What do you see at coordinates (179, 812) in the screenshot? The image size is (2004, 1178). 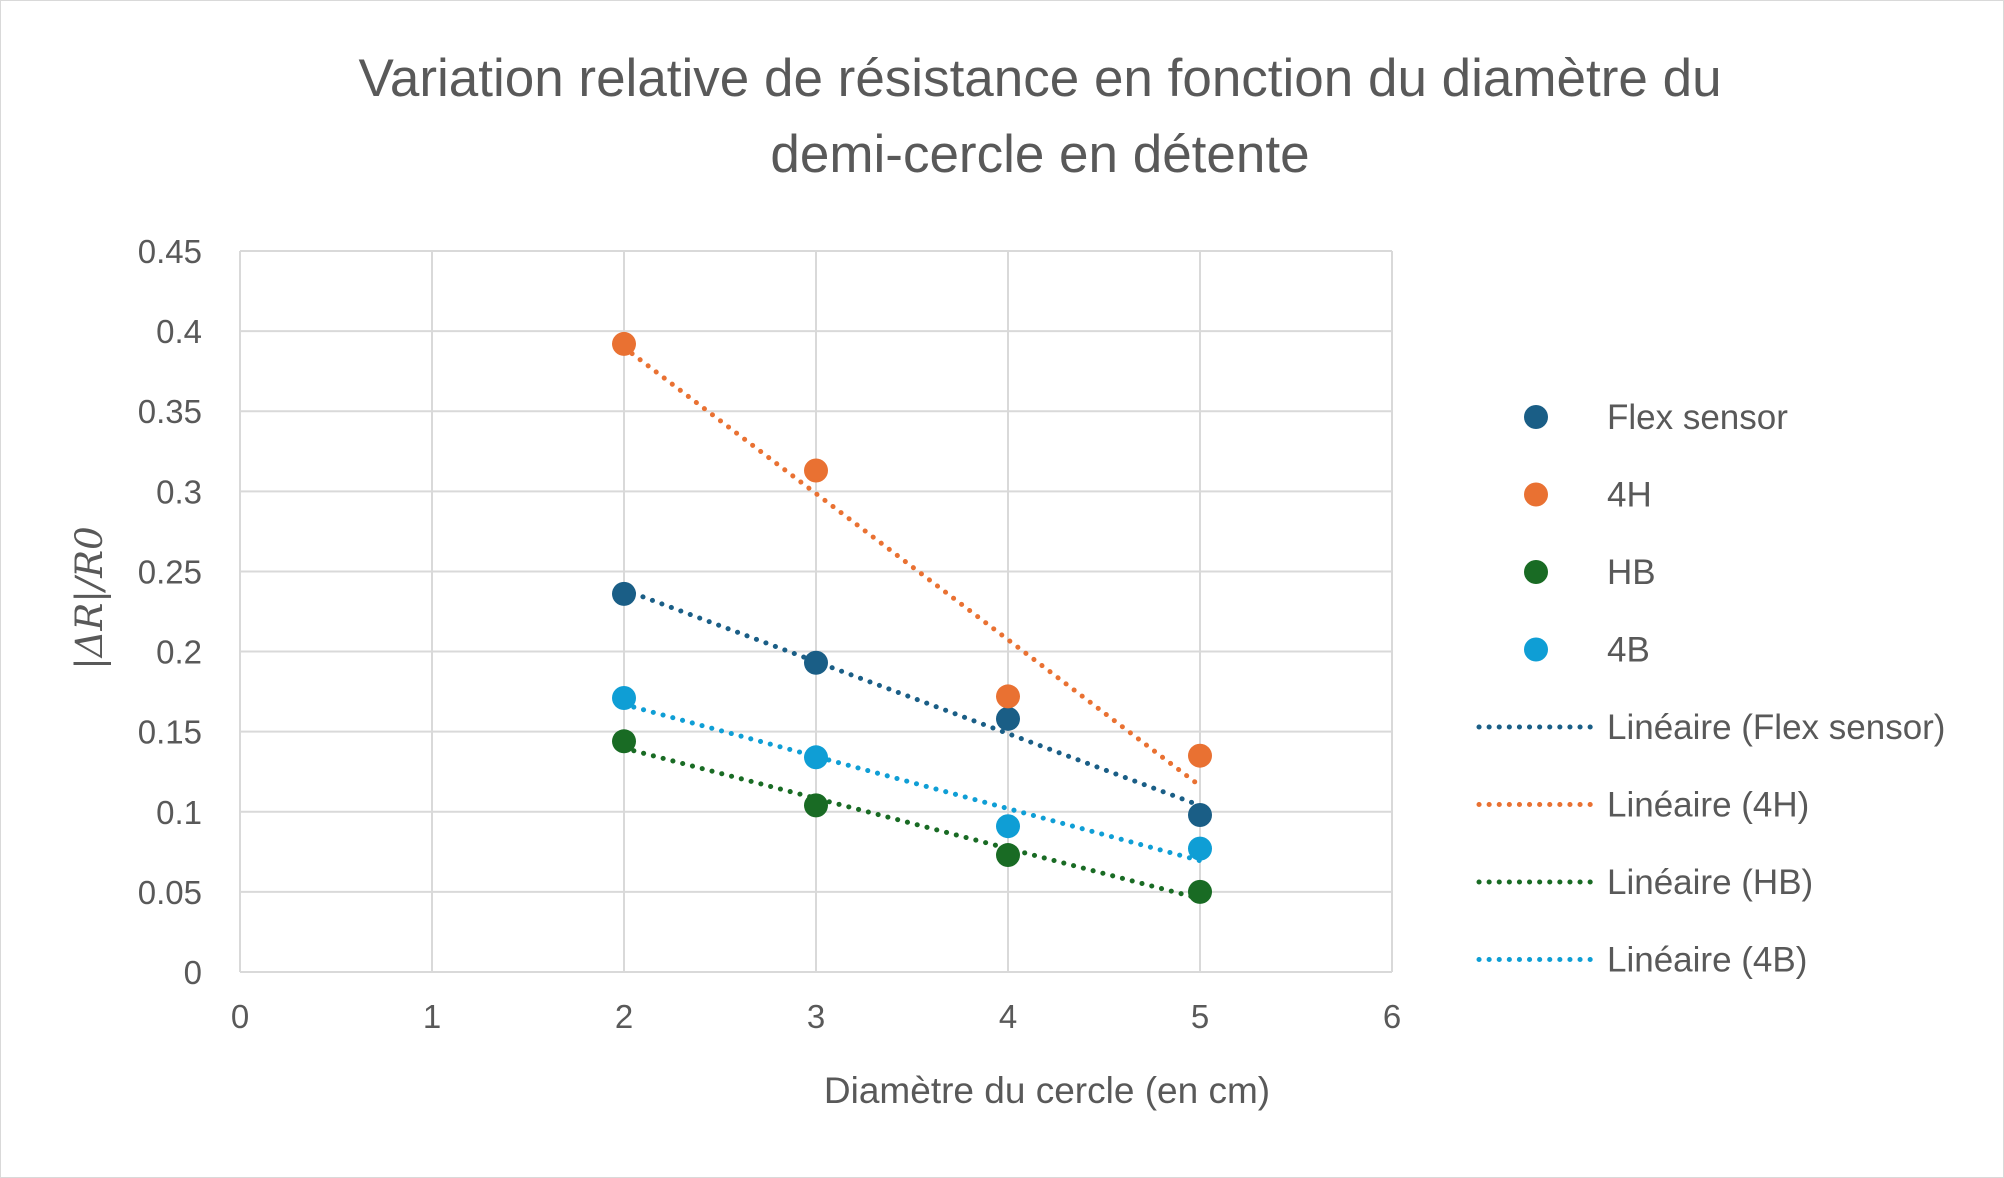 I see `y-tick-label: 0.1` at bounding box center [179, 812].